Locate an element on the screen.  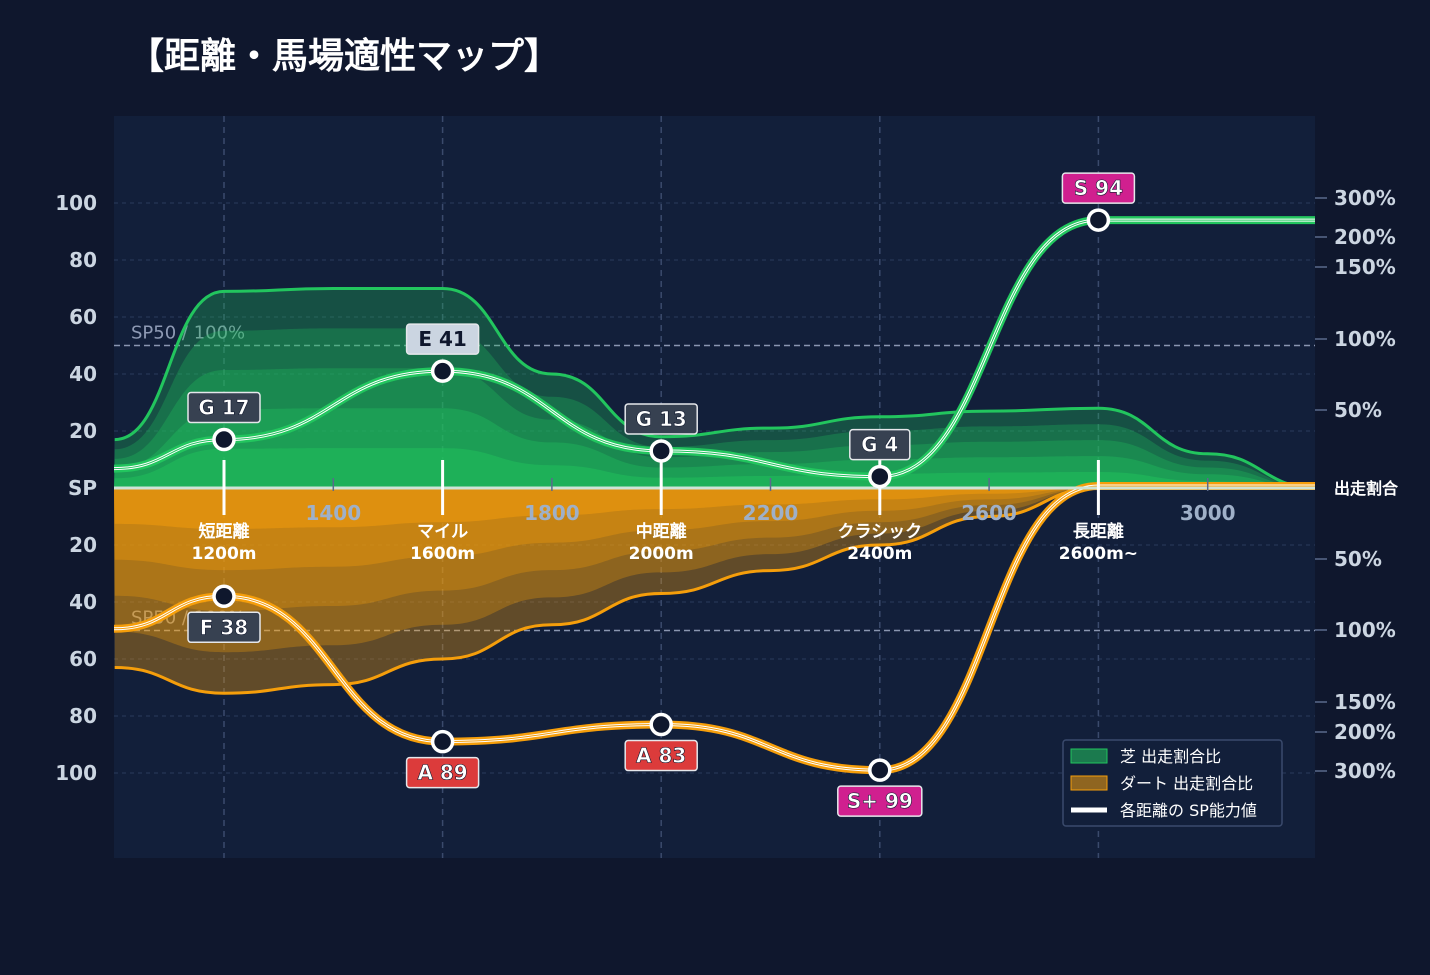
grade-label: G 13 is located at coordinates (661, 419).